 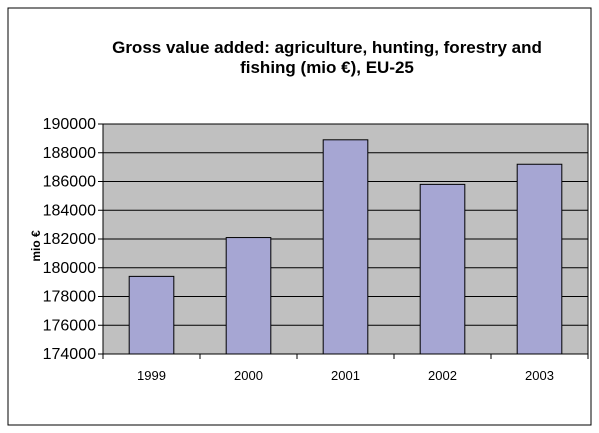 I want to click on y-tick-label: 186000, so click(x=69, y=182).